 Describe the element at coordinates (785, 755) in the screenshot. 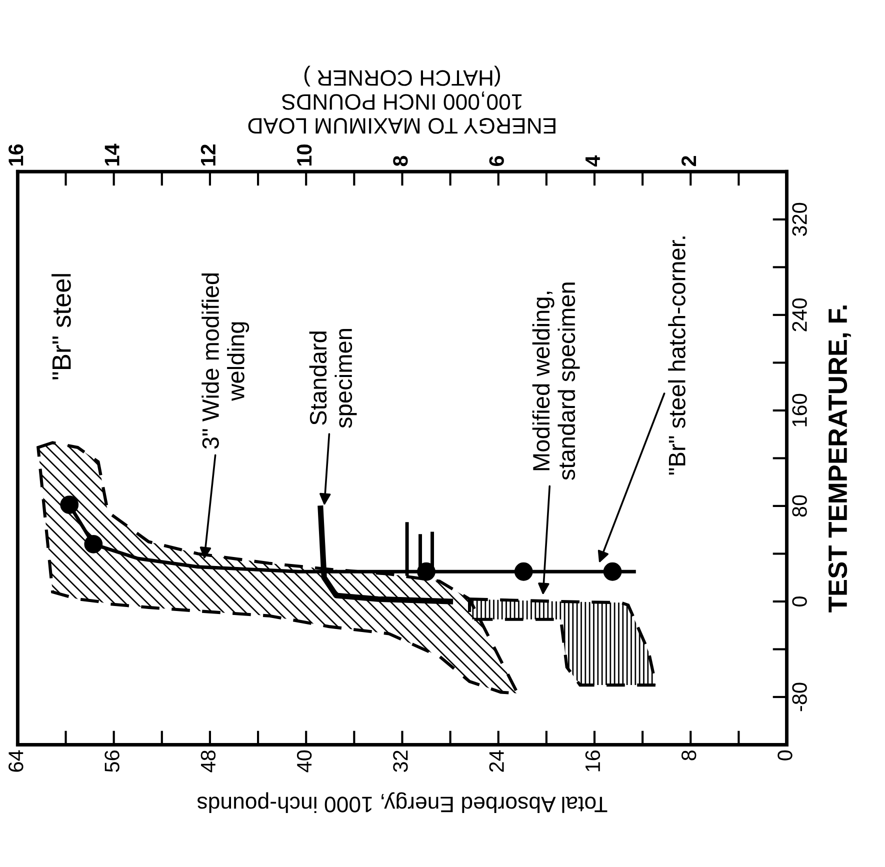

I see `x-tick-label: 0` at that location.